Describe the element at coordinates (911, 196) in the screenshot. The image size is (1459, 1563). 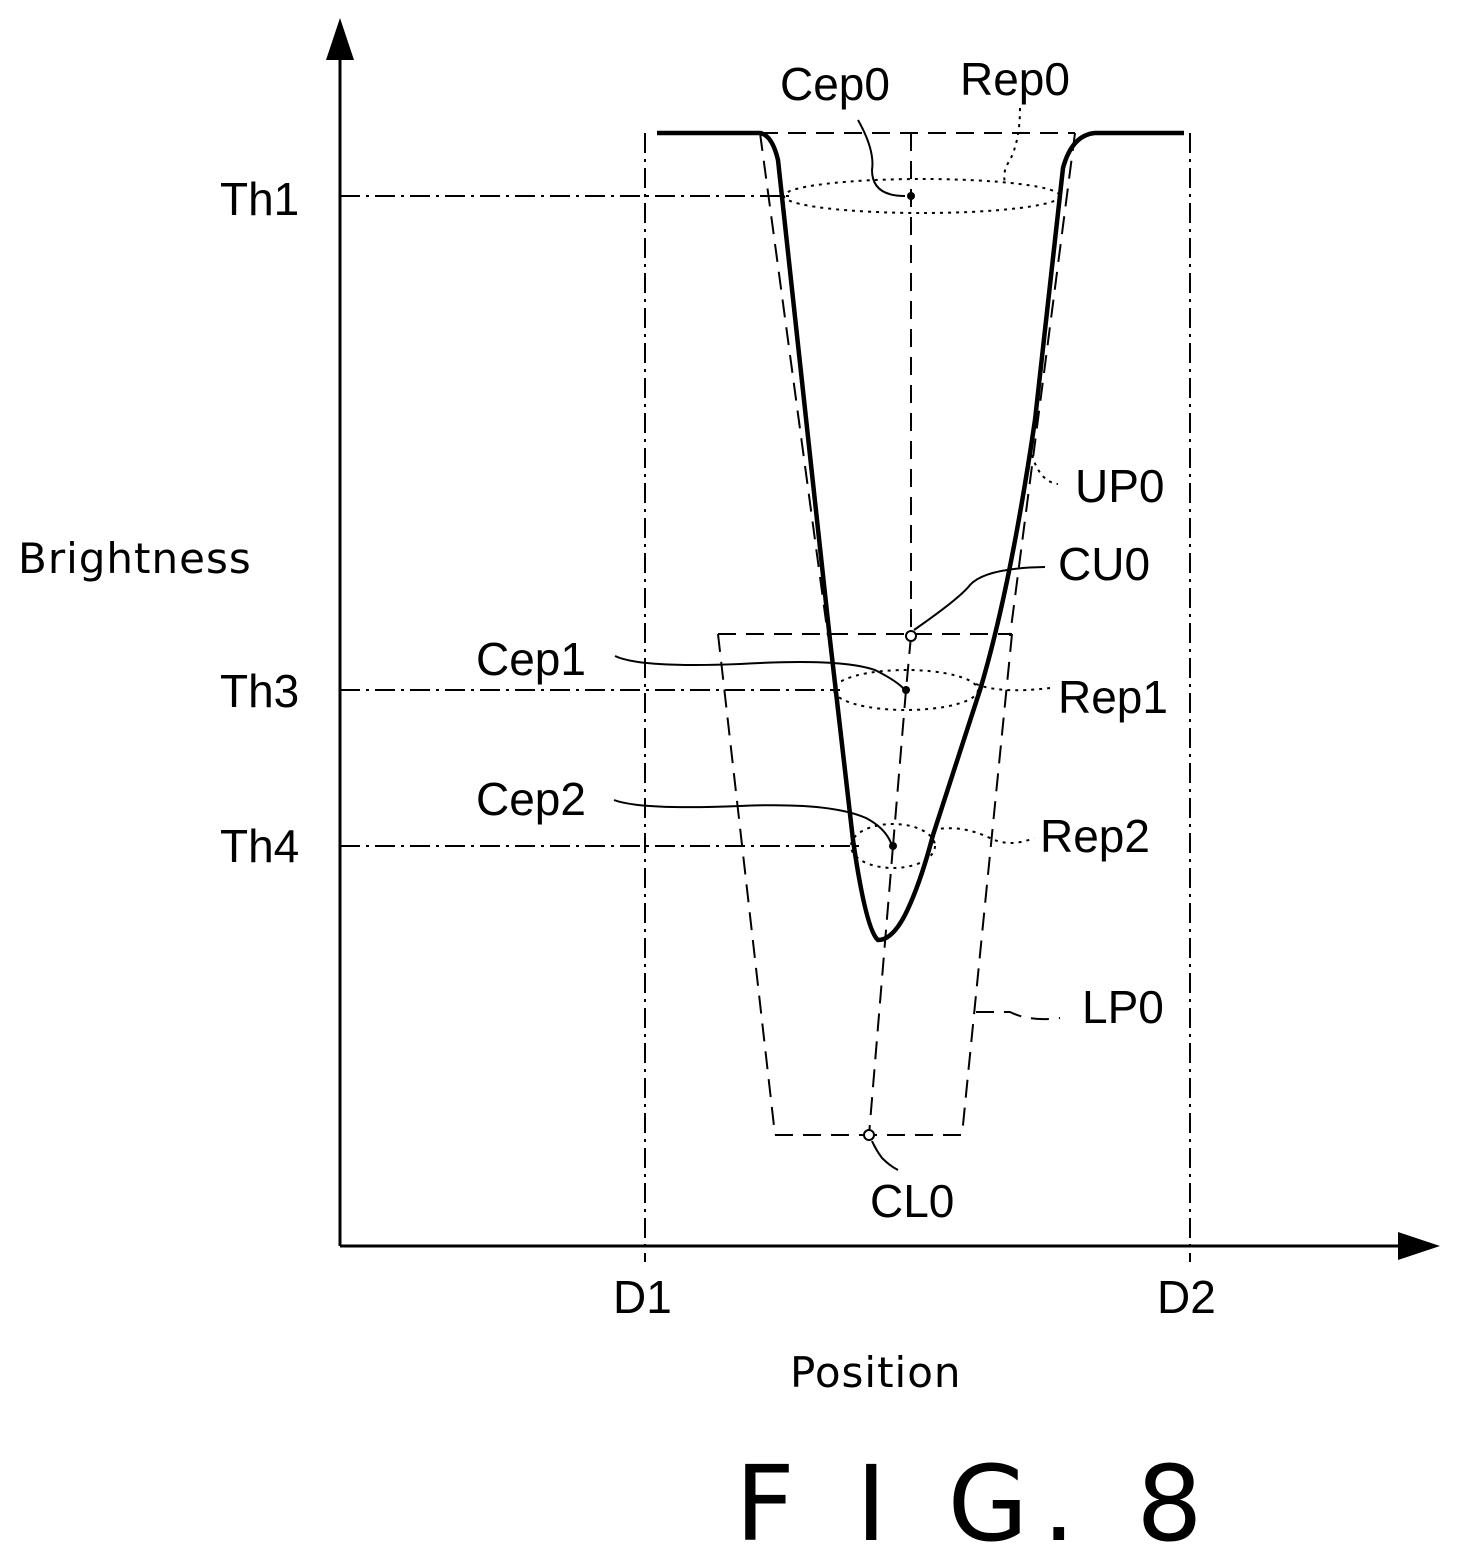
I see `cep0-point` at that location.